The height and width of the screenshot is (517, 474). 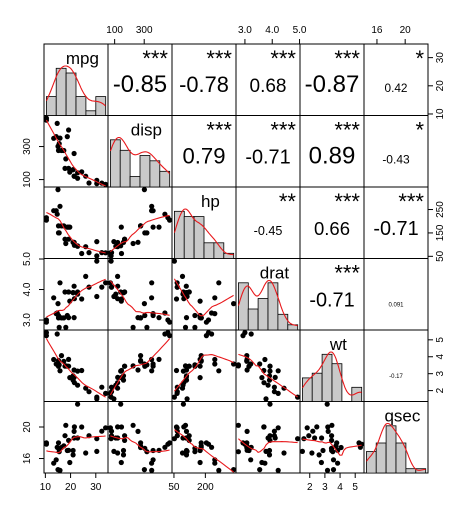 What do you see at coordinates (332, 155) in the screenshot?
I see `correlation-value: 0.89` at bounding box center [332, 155].